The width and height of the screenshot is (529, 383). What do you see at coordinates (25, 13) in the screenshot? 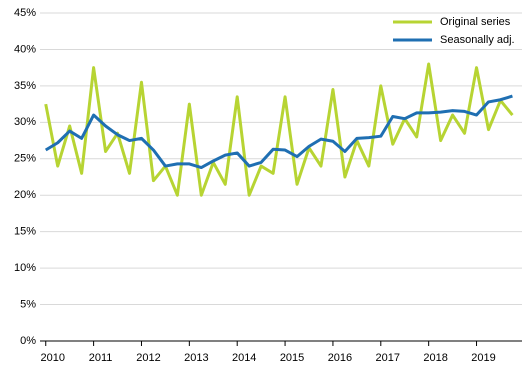
I see `y-tick-label: 45%` at bounding box center [25, 13].